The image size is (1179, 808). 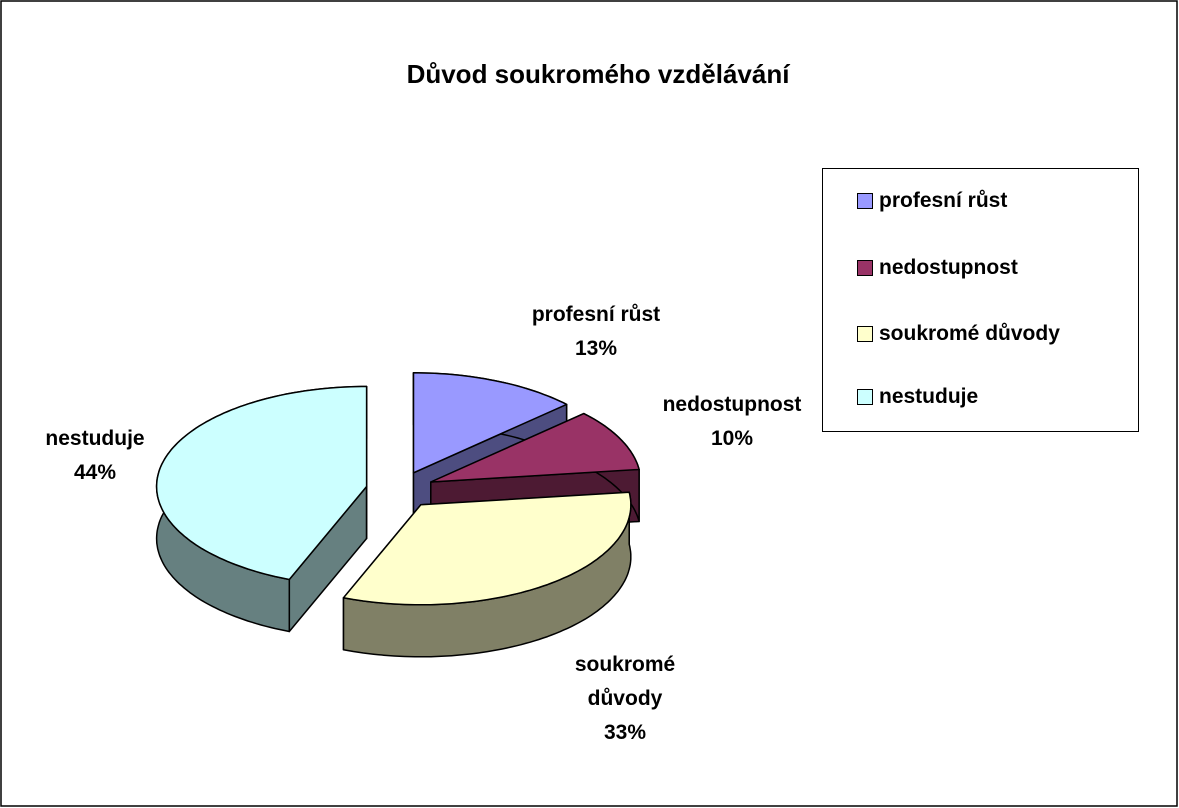 What do you see at coordinates (599, 74) in the screenshot?
I see `chart-title: Důvod soukromého vzdělávání` at bounding box center [599, 74].